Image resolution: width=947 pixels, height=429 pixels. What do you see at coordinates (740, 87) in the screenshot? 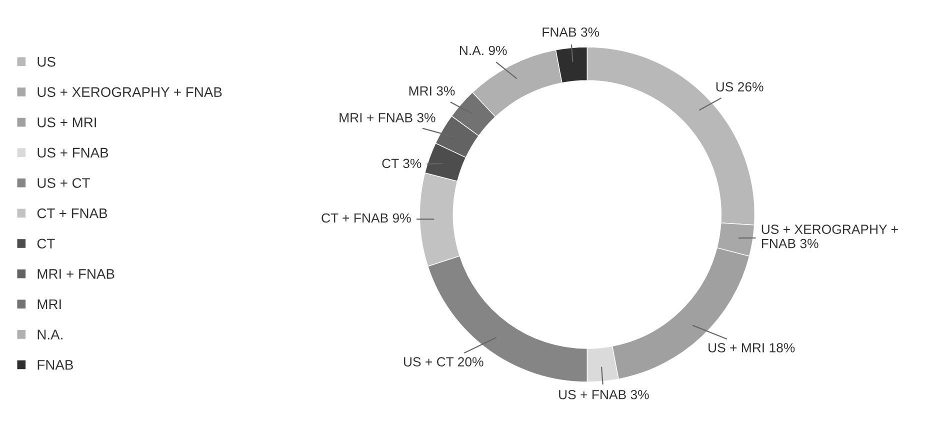
I see `data-label: US 26%` at bounding box center [740, 87].